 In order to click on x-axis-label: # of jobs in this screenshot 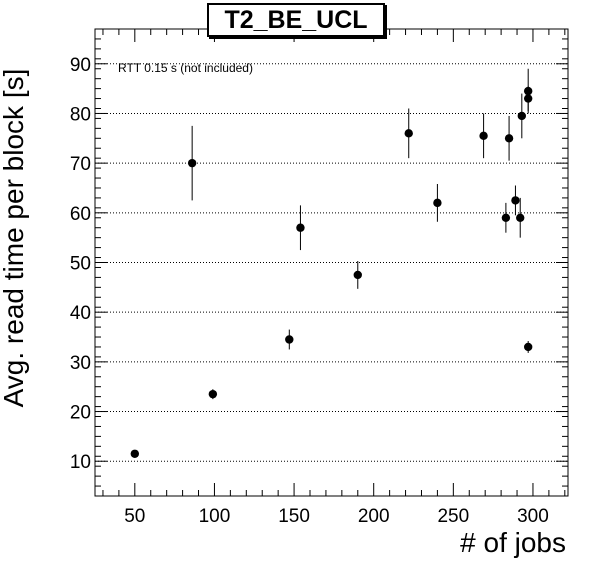, I will do `click(513, 542)`.